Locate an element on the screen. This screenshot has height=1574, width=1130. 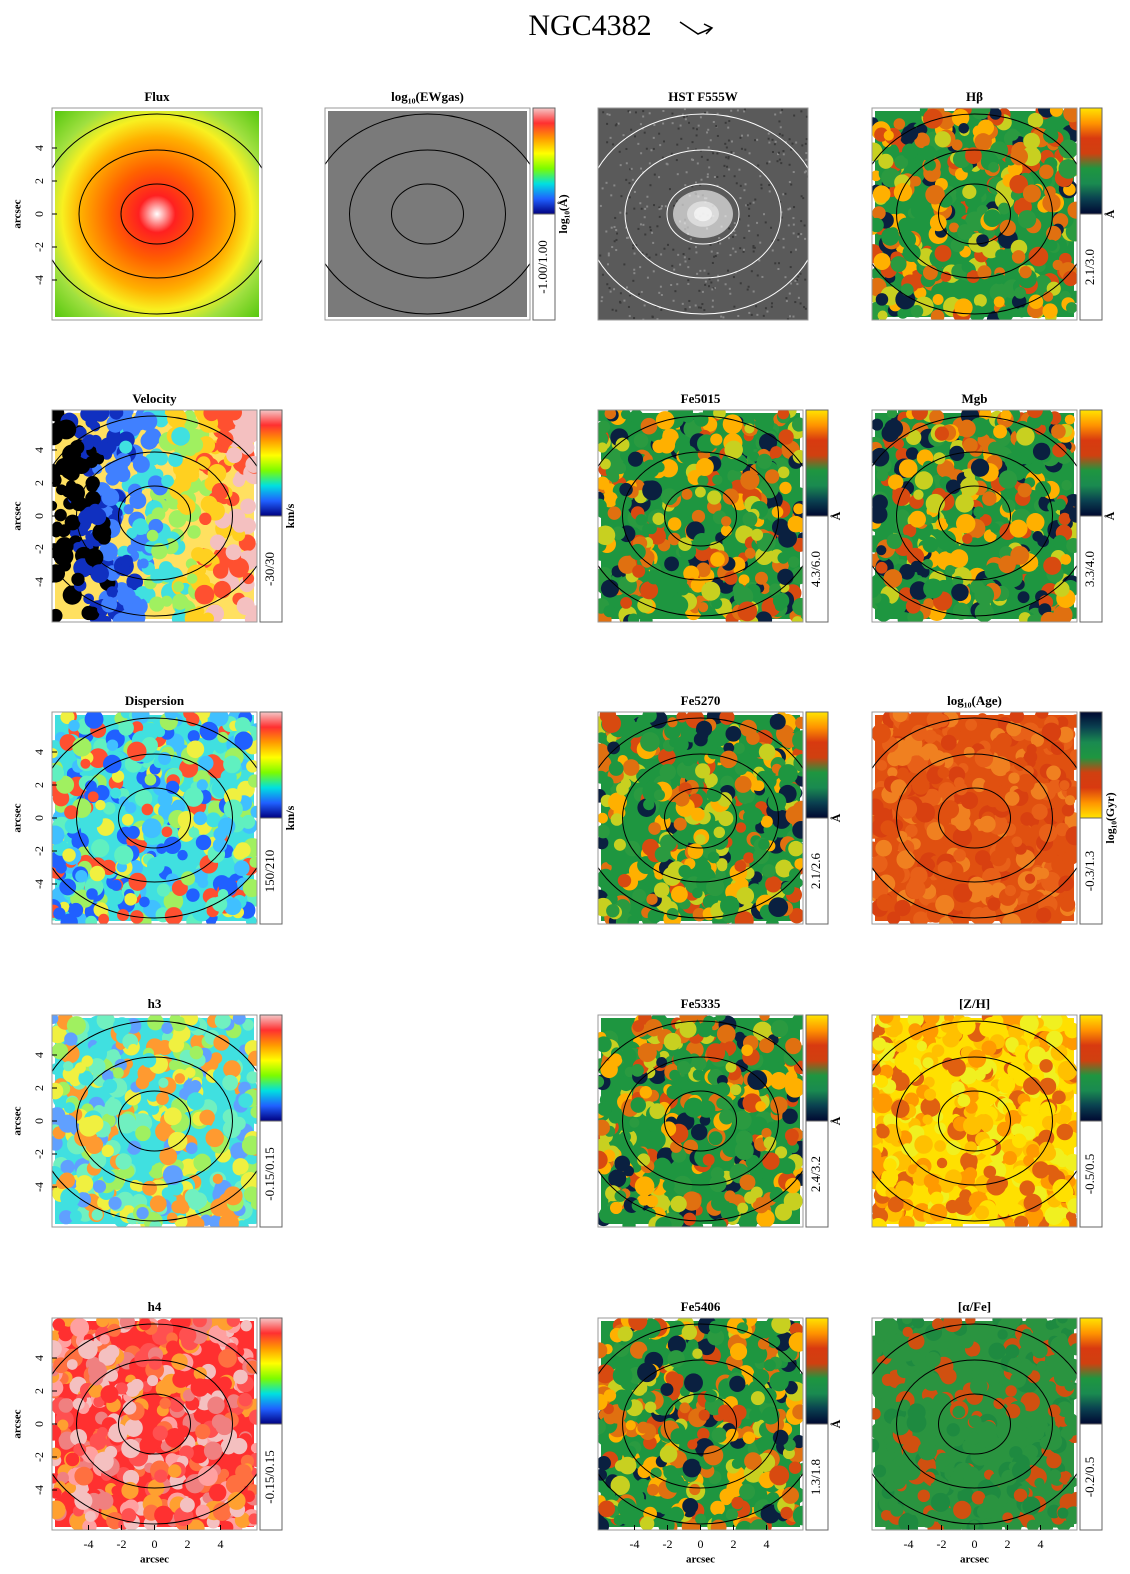
x-tick-label: 2 is located at coordinates (188, 1544).